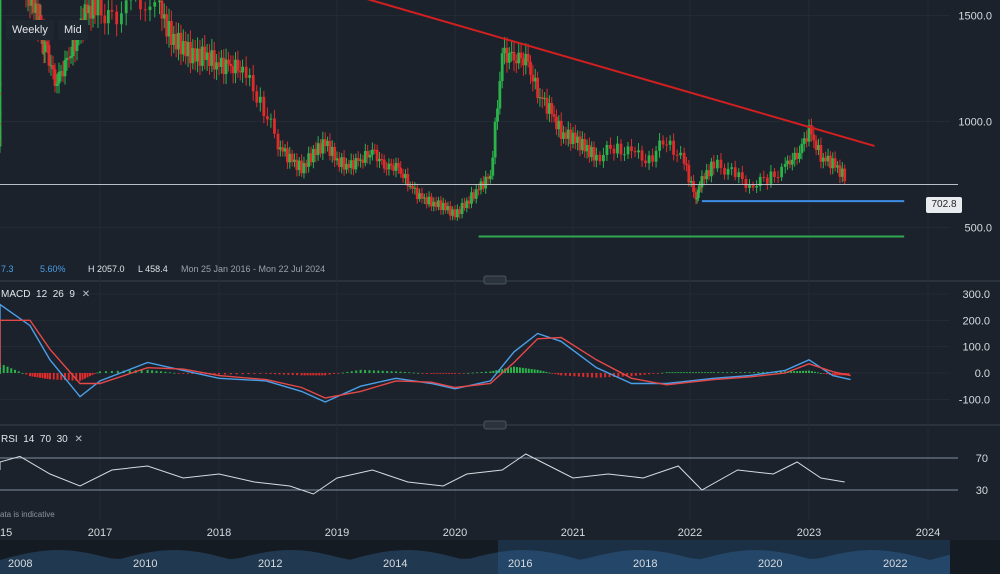 This screenshot has height=574, width=1000. What do you see at coordinates (86, 294) in the screenshot?
I see `macd-close-icon: ✕` at bounding box center [86, 294].